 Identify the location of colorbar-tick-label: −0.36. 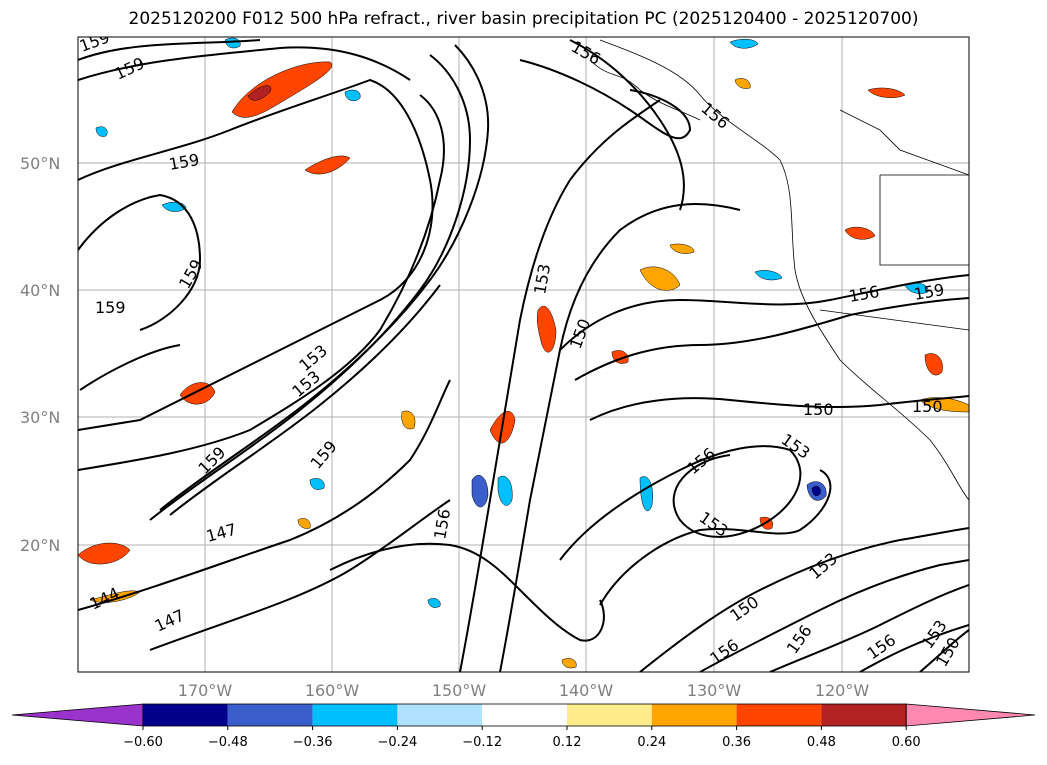
(313, 742).